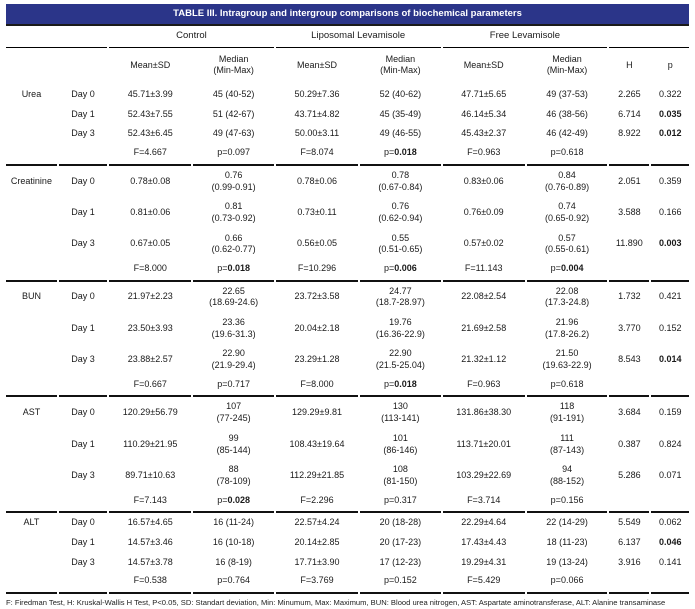 The width and height of the screenshot is (695, 609). I want to click on value-cell: 0.84 (0.76-0.89), so click(567, 180).